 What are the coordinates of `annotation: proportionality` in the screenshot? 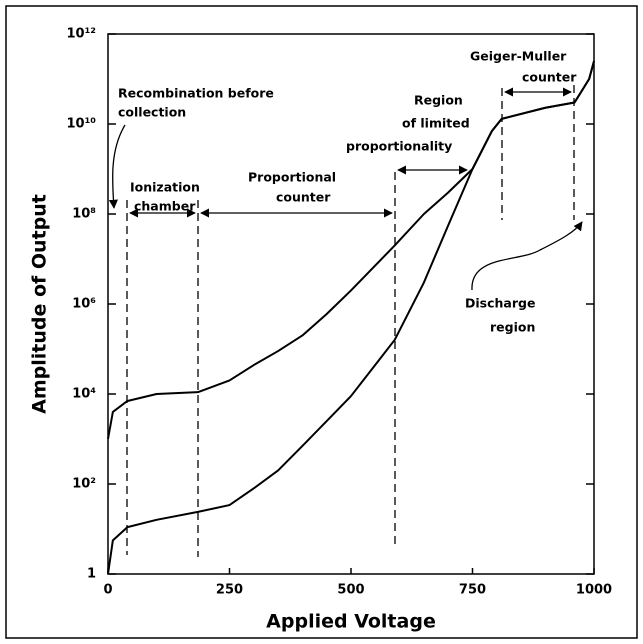 It's located at (399, 146).